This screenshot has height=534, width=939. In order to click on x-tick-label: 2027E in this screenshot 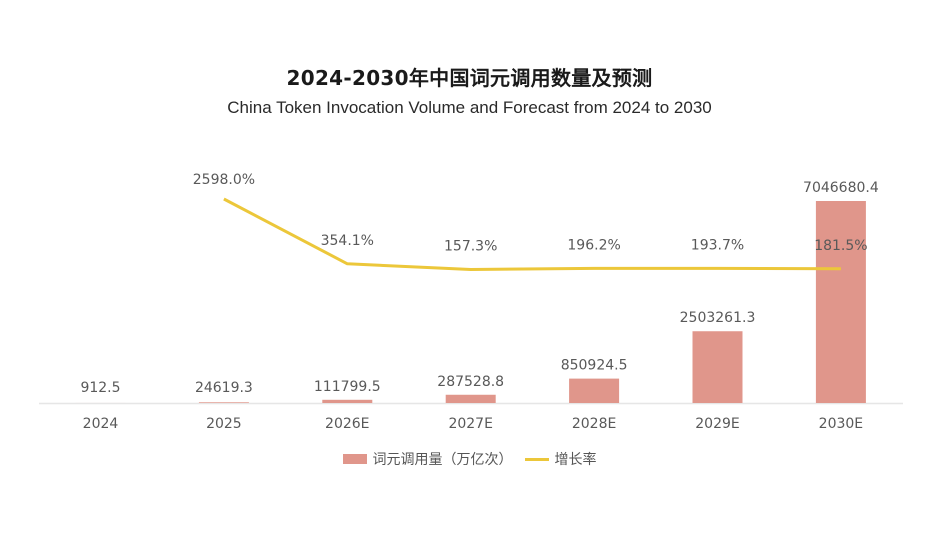, I will do `click(470, 424)`.